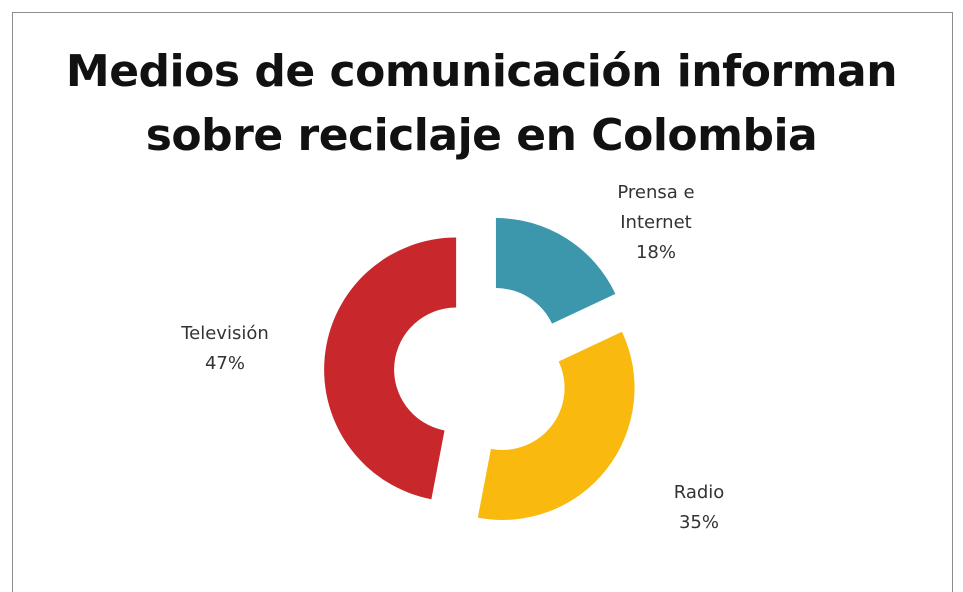 The width and height of the screenshot is (963, 592). I want to click on slice-value-label: 47%, so click(225, 363).